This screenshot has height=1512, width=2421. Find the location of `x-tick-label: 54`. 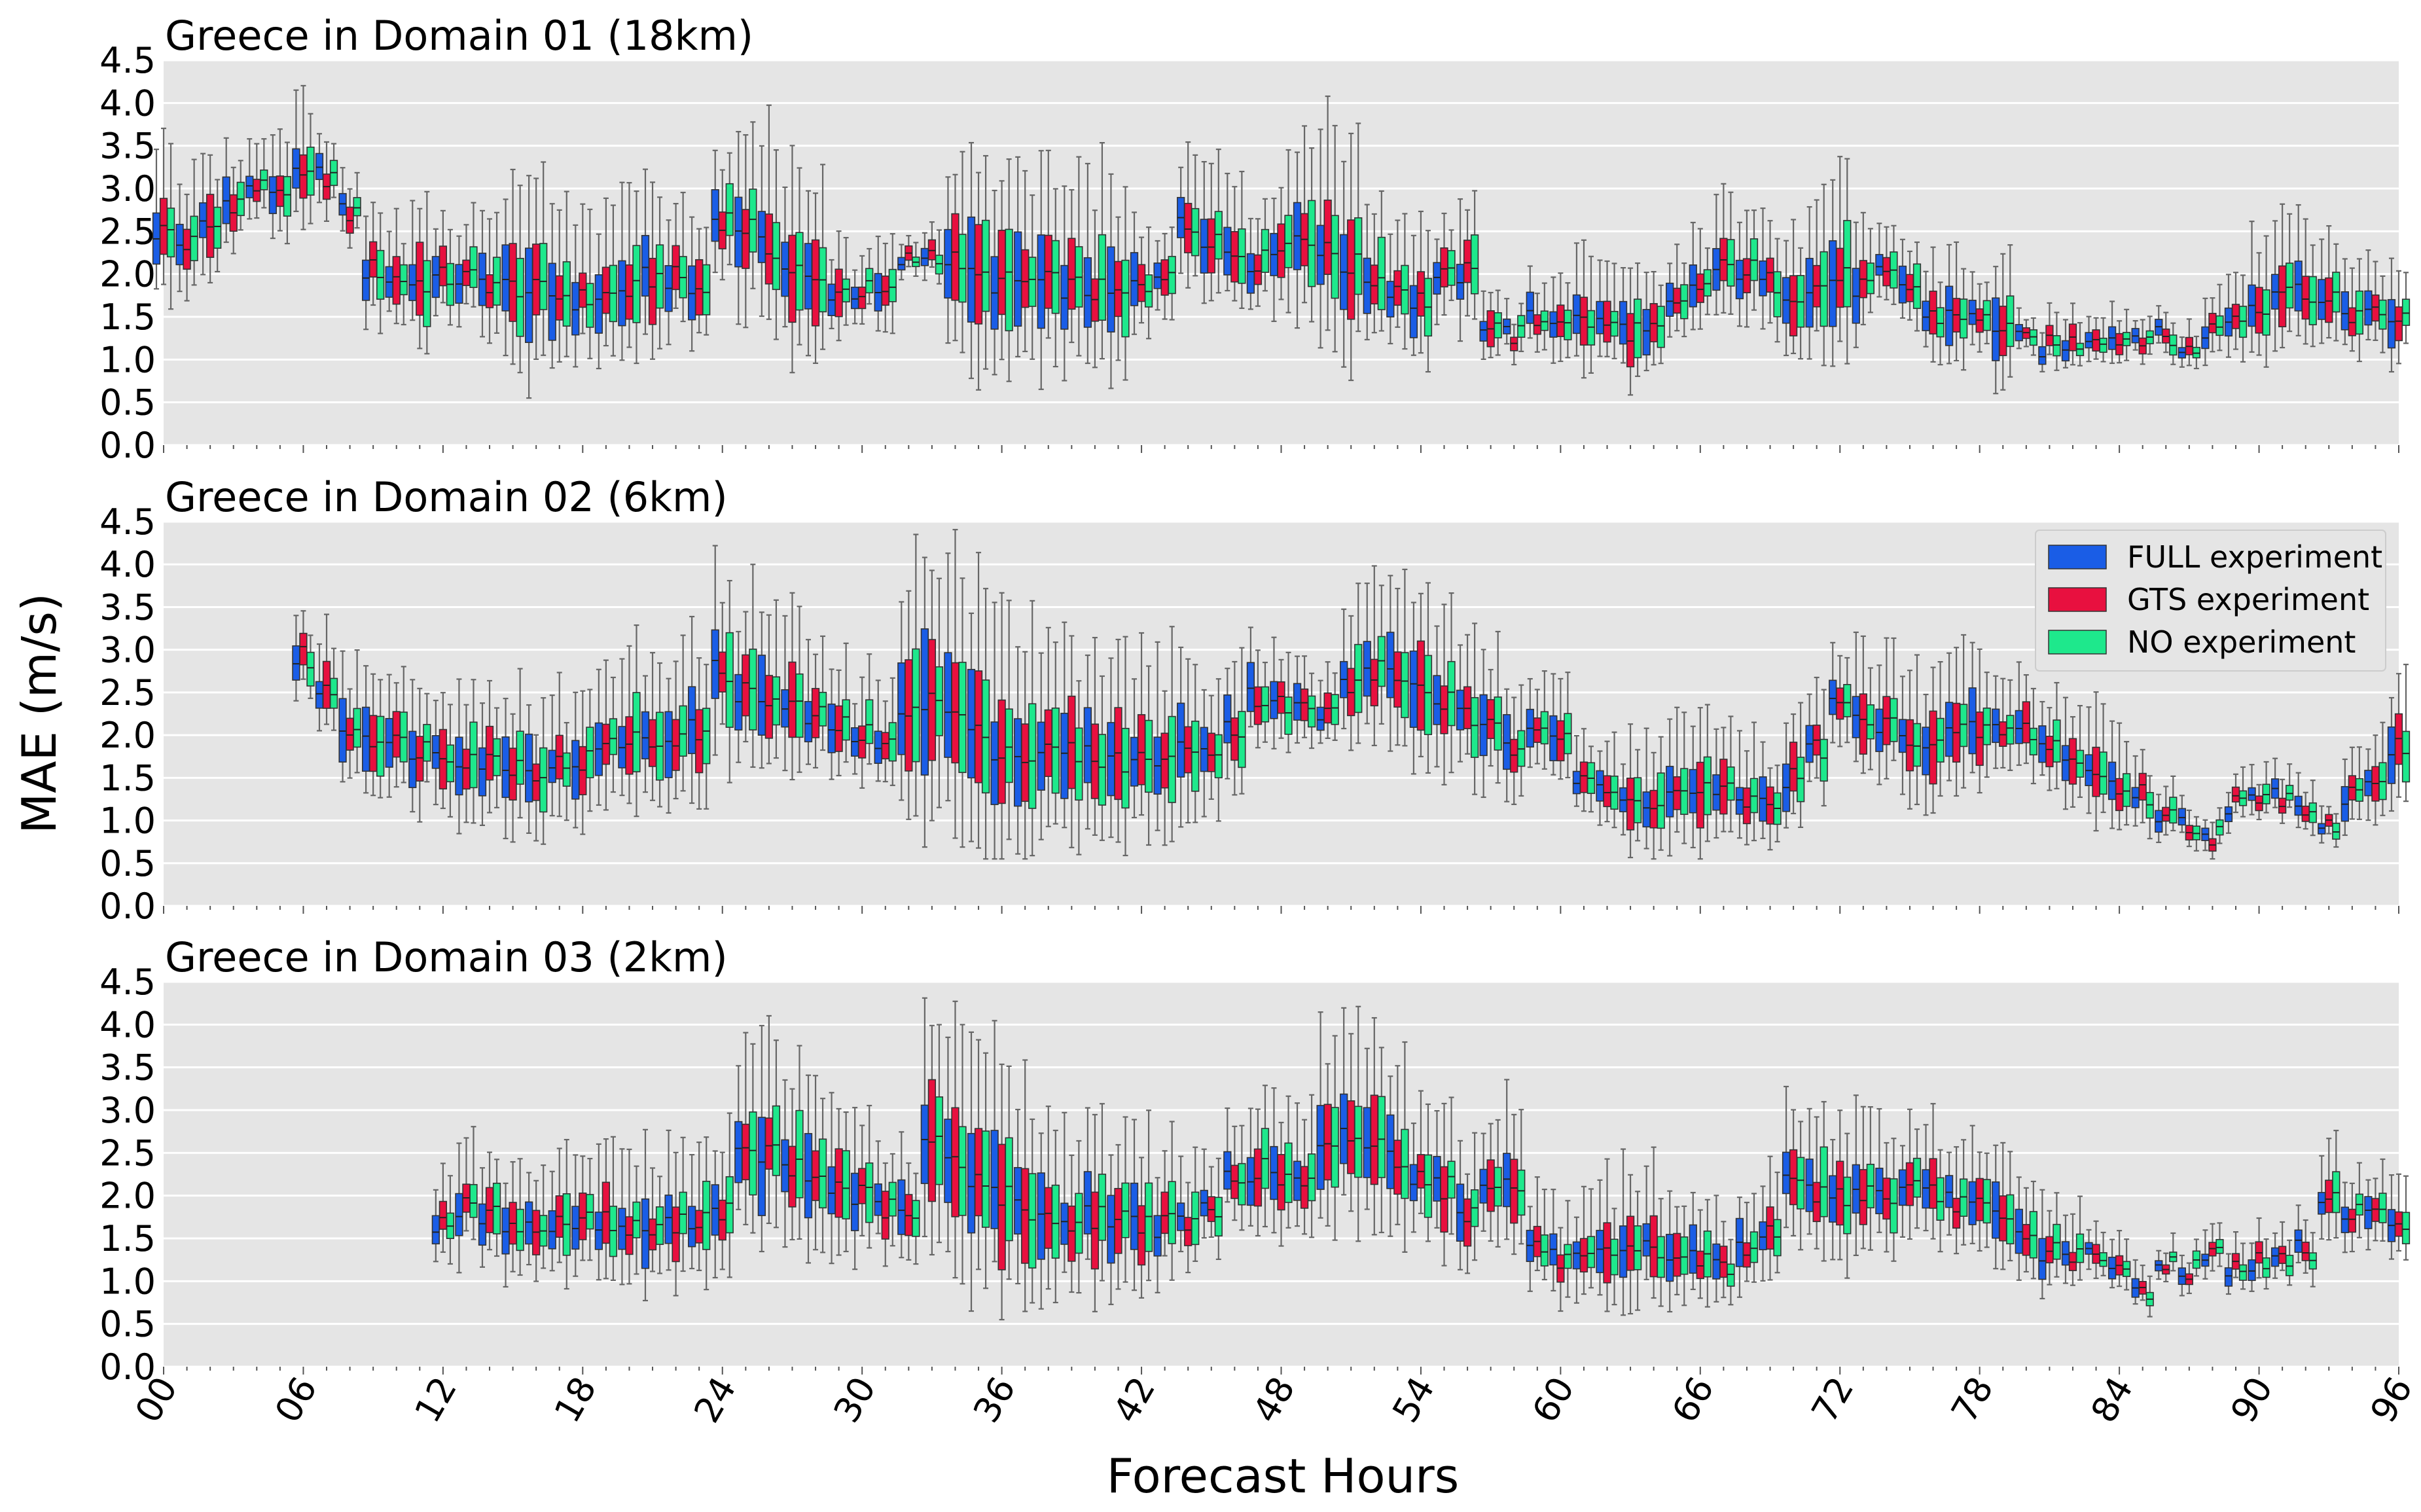

x-tick-label: 54 is located at coordinates (1413, 1400).